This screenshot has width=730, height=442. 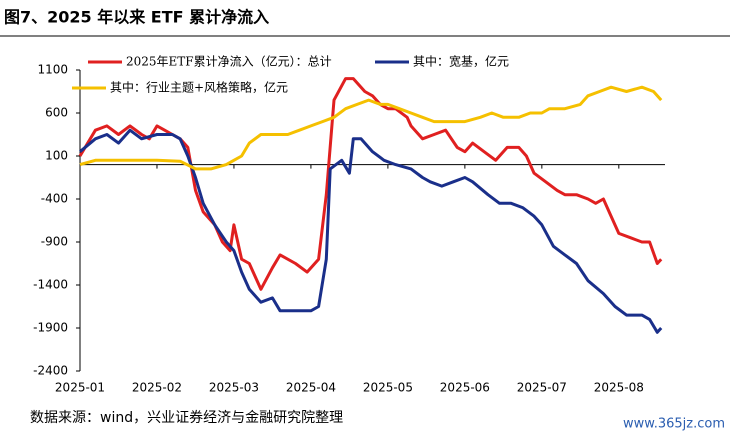 I want to click on x-tick-label: 2025-06, so click(x=465, y=388).